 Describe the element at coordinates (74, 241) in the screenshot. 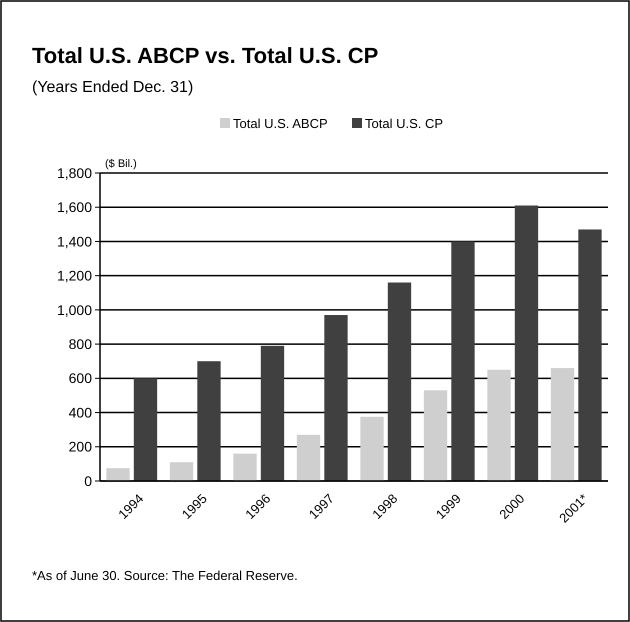

I see `y-tick-label: 1,400` at that location.